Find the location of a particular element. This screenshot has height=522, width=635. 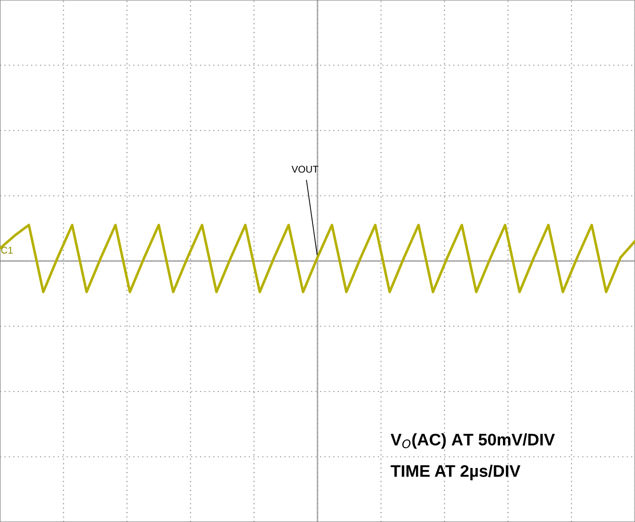

text: V$_{O}$(AC) AT 50mV/DIV is located at coordinates (472, 441).